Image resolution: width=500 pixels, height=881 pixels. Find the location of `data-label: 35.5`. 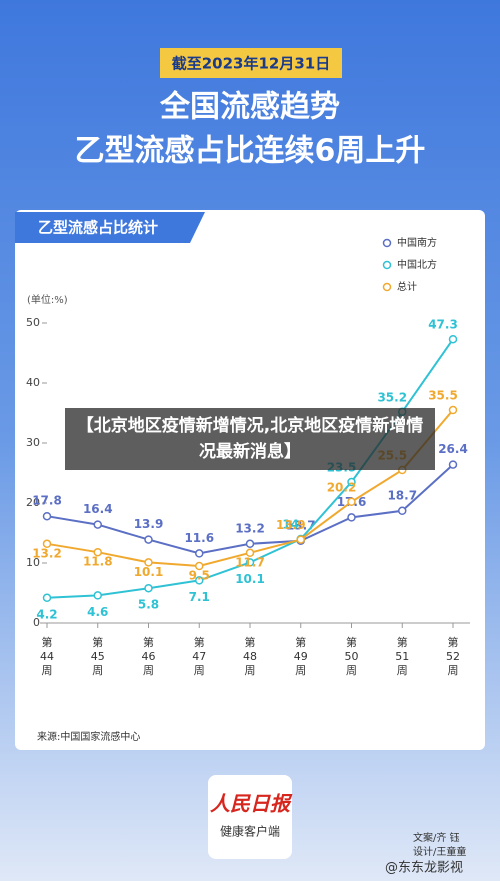

data-label: 35.5 is located at coordinates (443, 396).